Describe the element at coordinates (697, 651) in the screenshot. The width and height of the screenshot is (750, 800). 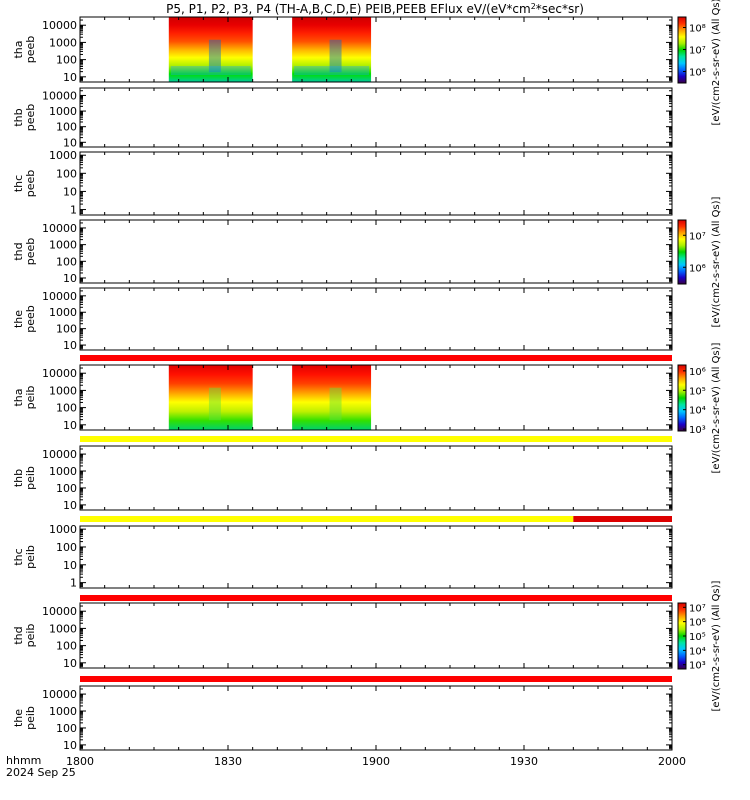
I see `colorbar-tick-label: 10⁴` at that location.